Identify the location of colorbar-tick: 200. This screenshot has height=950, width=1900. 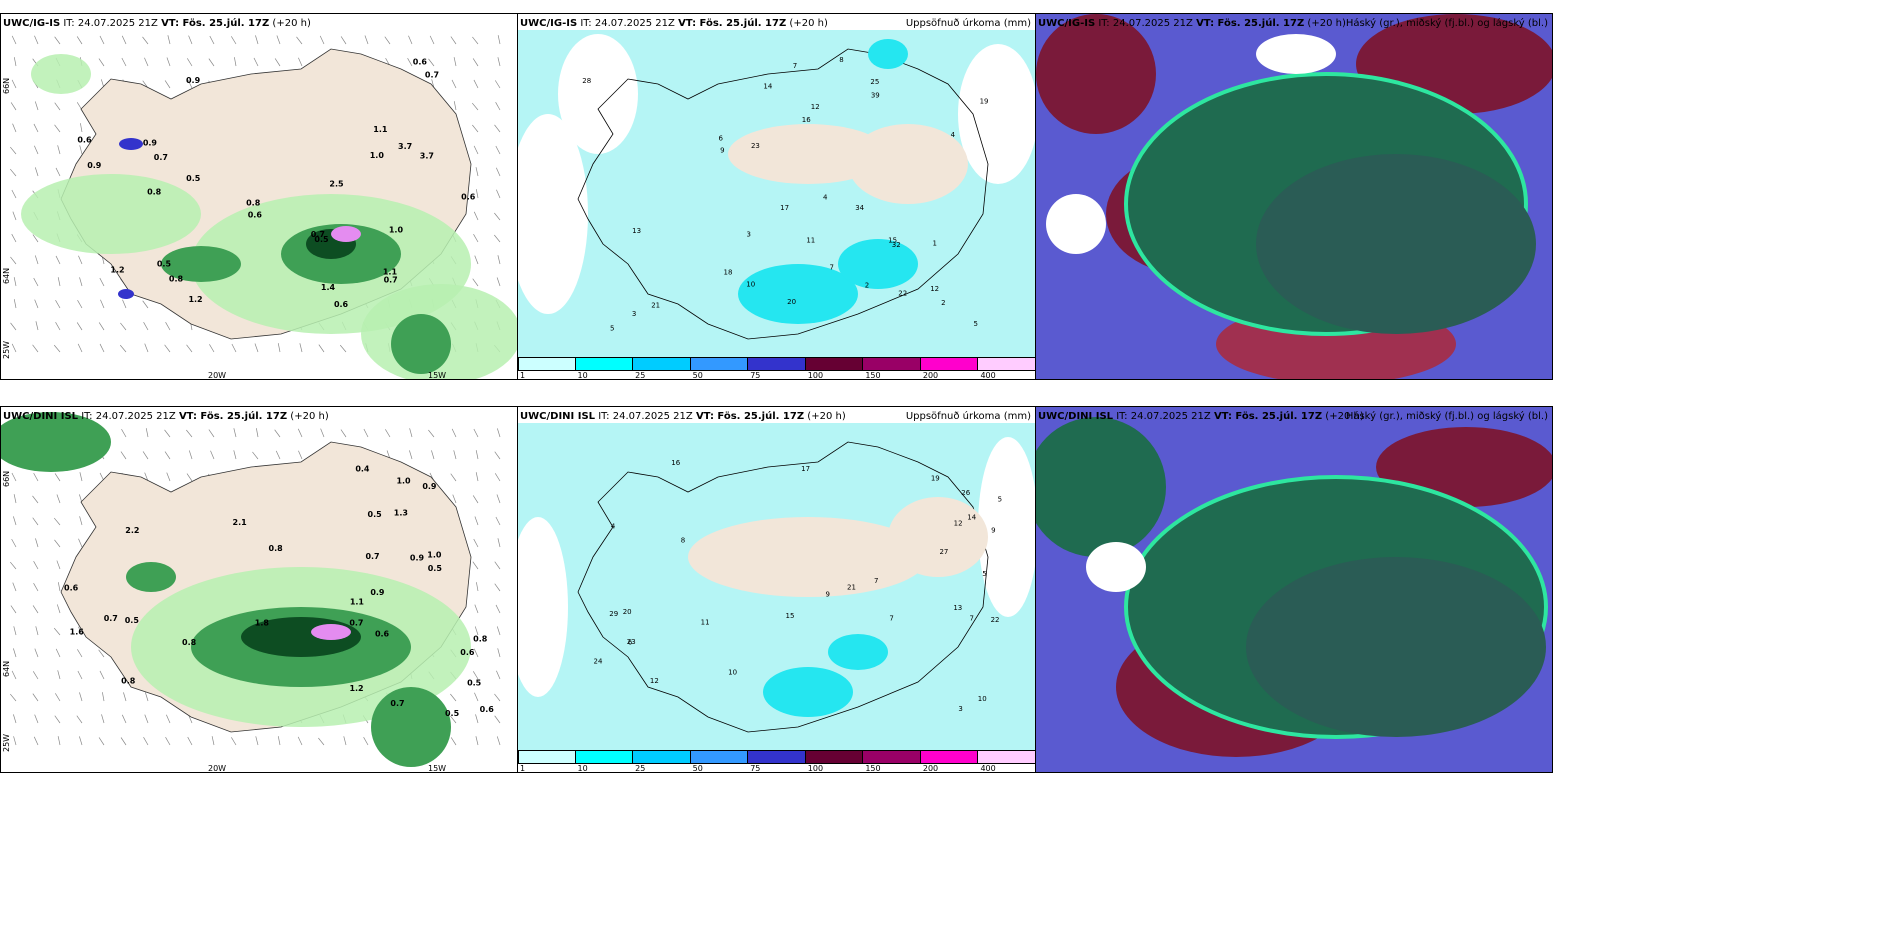
(930, 375).